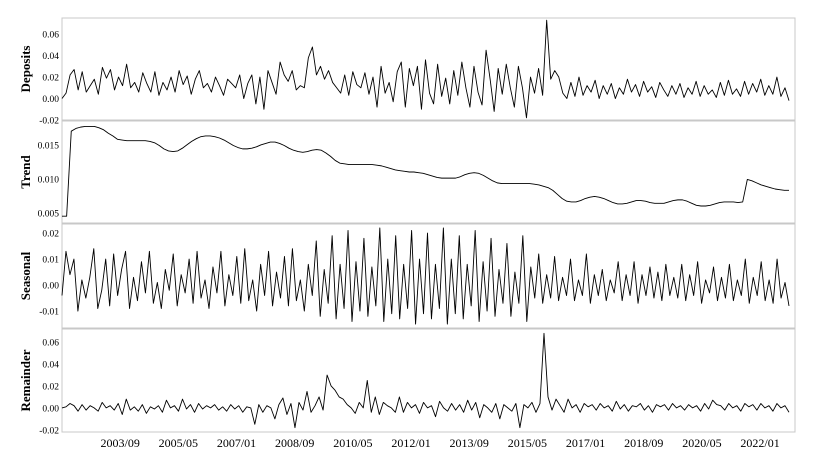  Describe the element at coordinates (25, 275) in the screenshot. I see `y-axis-label: Seasonal` at that location.